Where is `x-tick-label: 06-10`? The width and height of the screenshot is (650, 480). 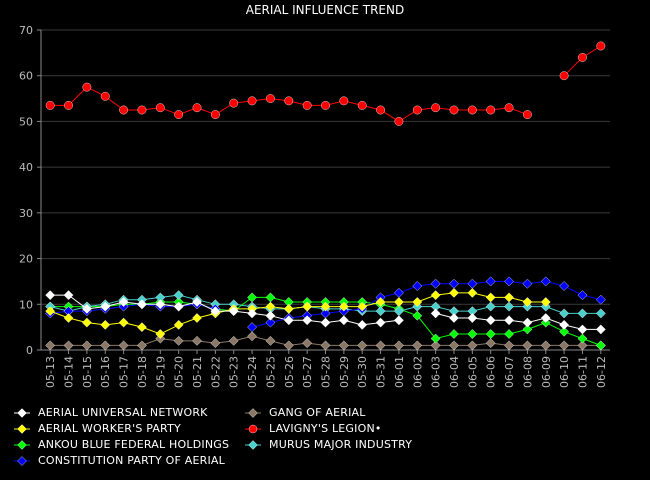
x-tick-label: 06-10 is located at coordinates (564, 372).